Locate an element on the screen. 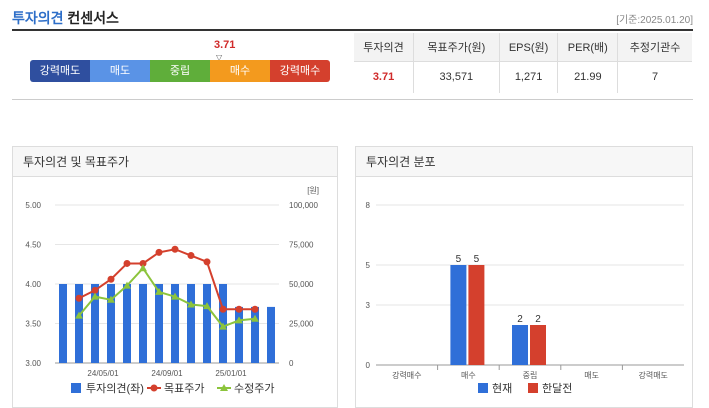 This screenshot has height=408, width=709. legend-label: 현재 is located at coordinates (502, 388).